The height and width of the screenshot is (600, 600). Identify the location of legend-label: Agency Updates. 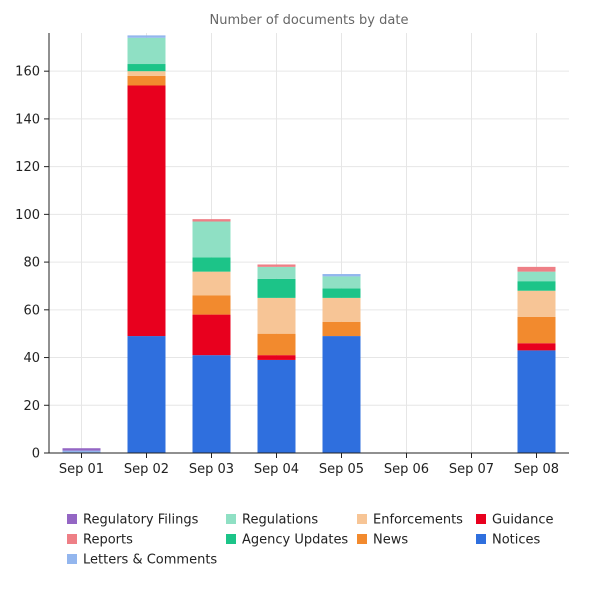
(295, 540).